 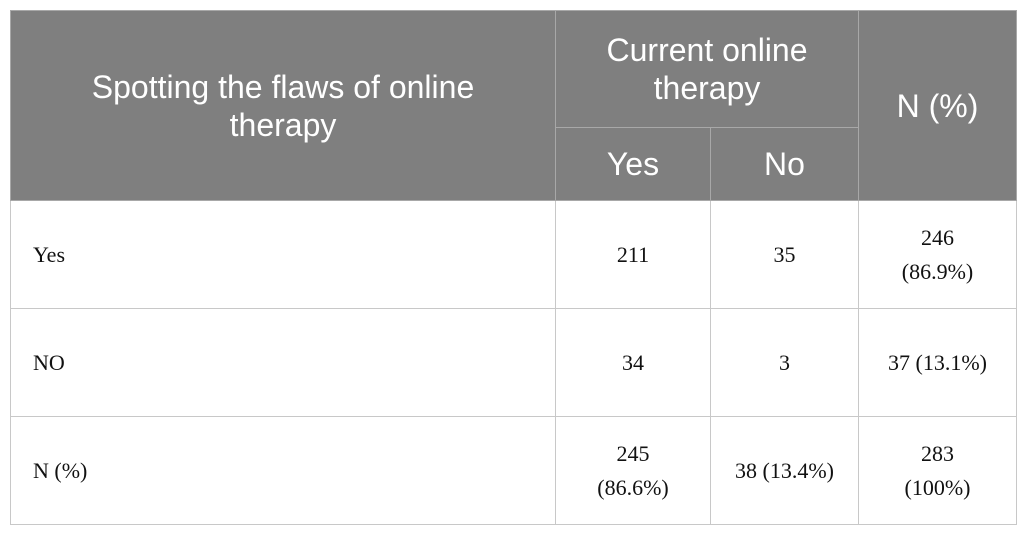 What do you see at coordinates (937, 105) in the screenshot?
I see `total-header: N (%)` at bounding box center [937, 105].